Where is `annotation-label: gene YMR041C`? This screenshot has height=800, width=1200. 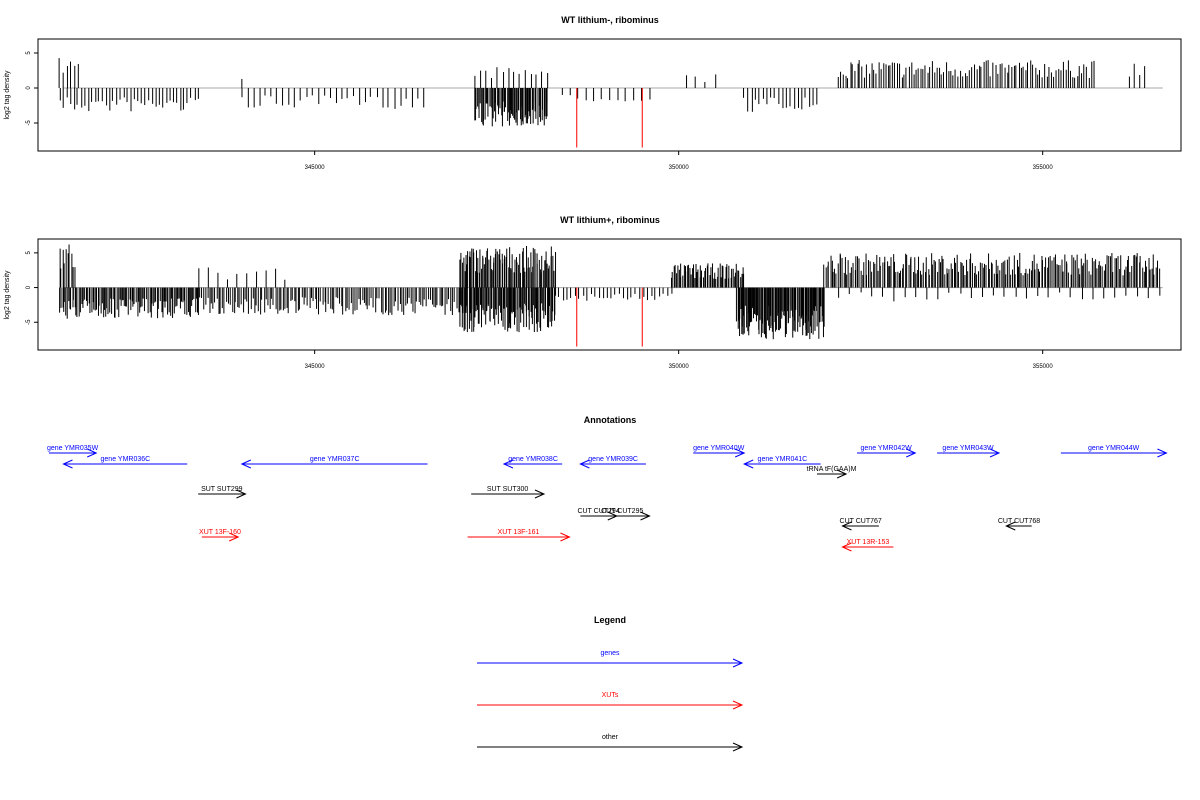
annotation-label: gene YMR041C is located at coordinates (783, 459).